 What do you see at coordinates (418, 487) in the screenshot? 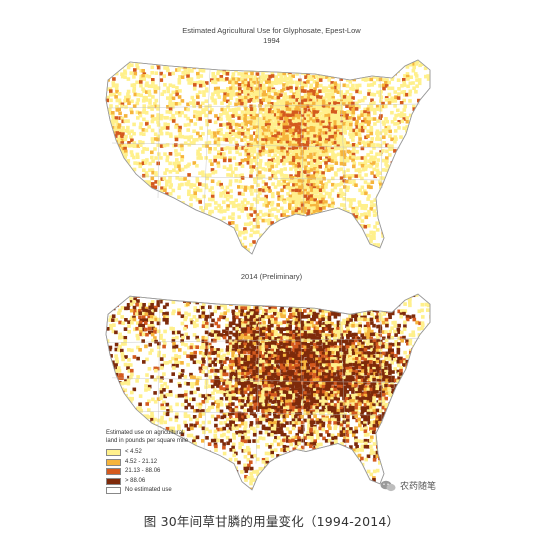
I see `watermark-text: 农药随笔` at bounding box center [418, 487].